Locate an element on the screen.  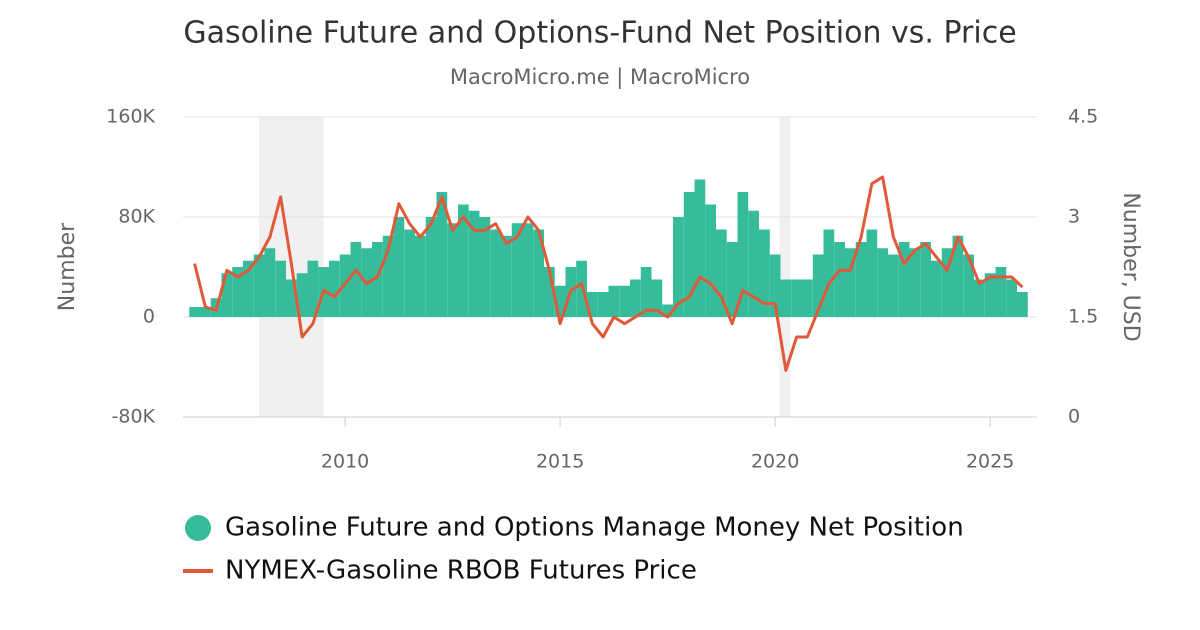
chart-subtitle: MacroMicro.me | MacroMicro is located at coordinates (600, 77).